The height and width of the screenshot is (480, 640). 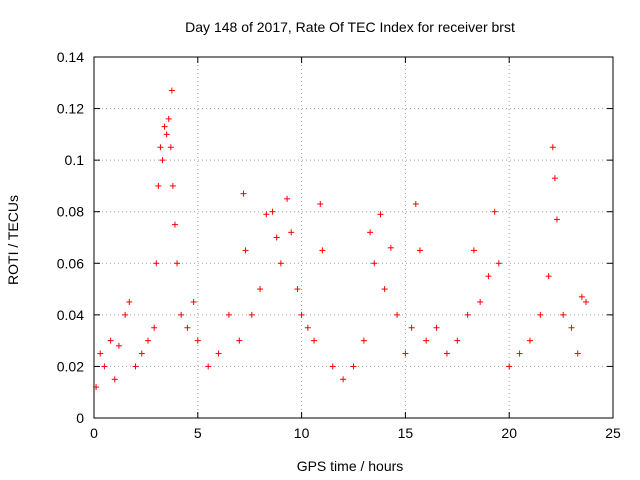 What do you see at coordinates (70, 109) in the screenshot?
I see `y-tick-label: 0.12` at bounding box center [70, 109].